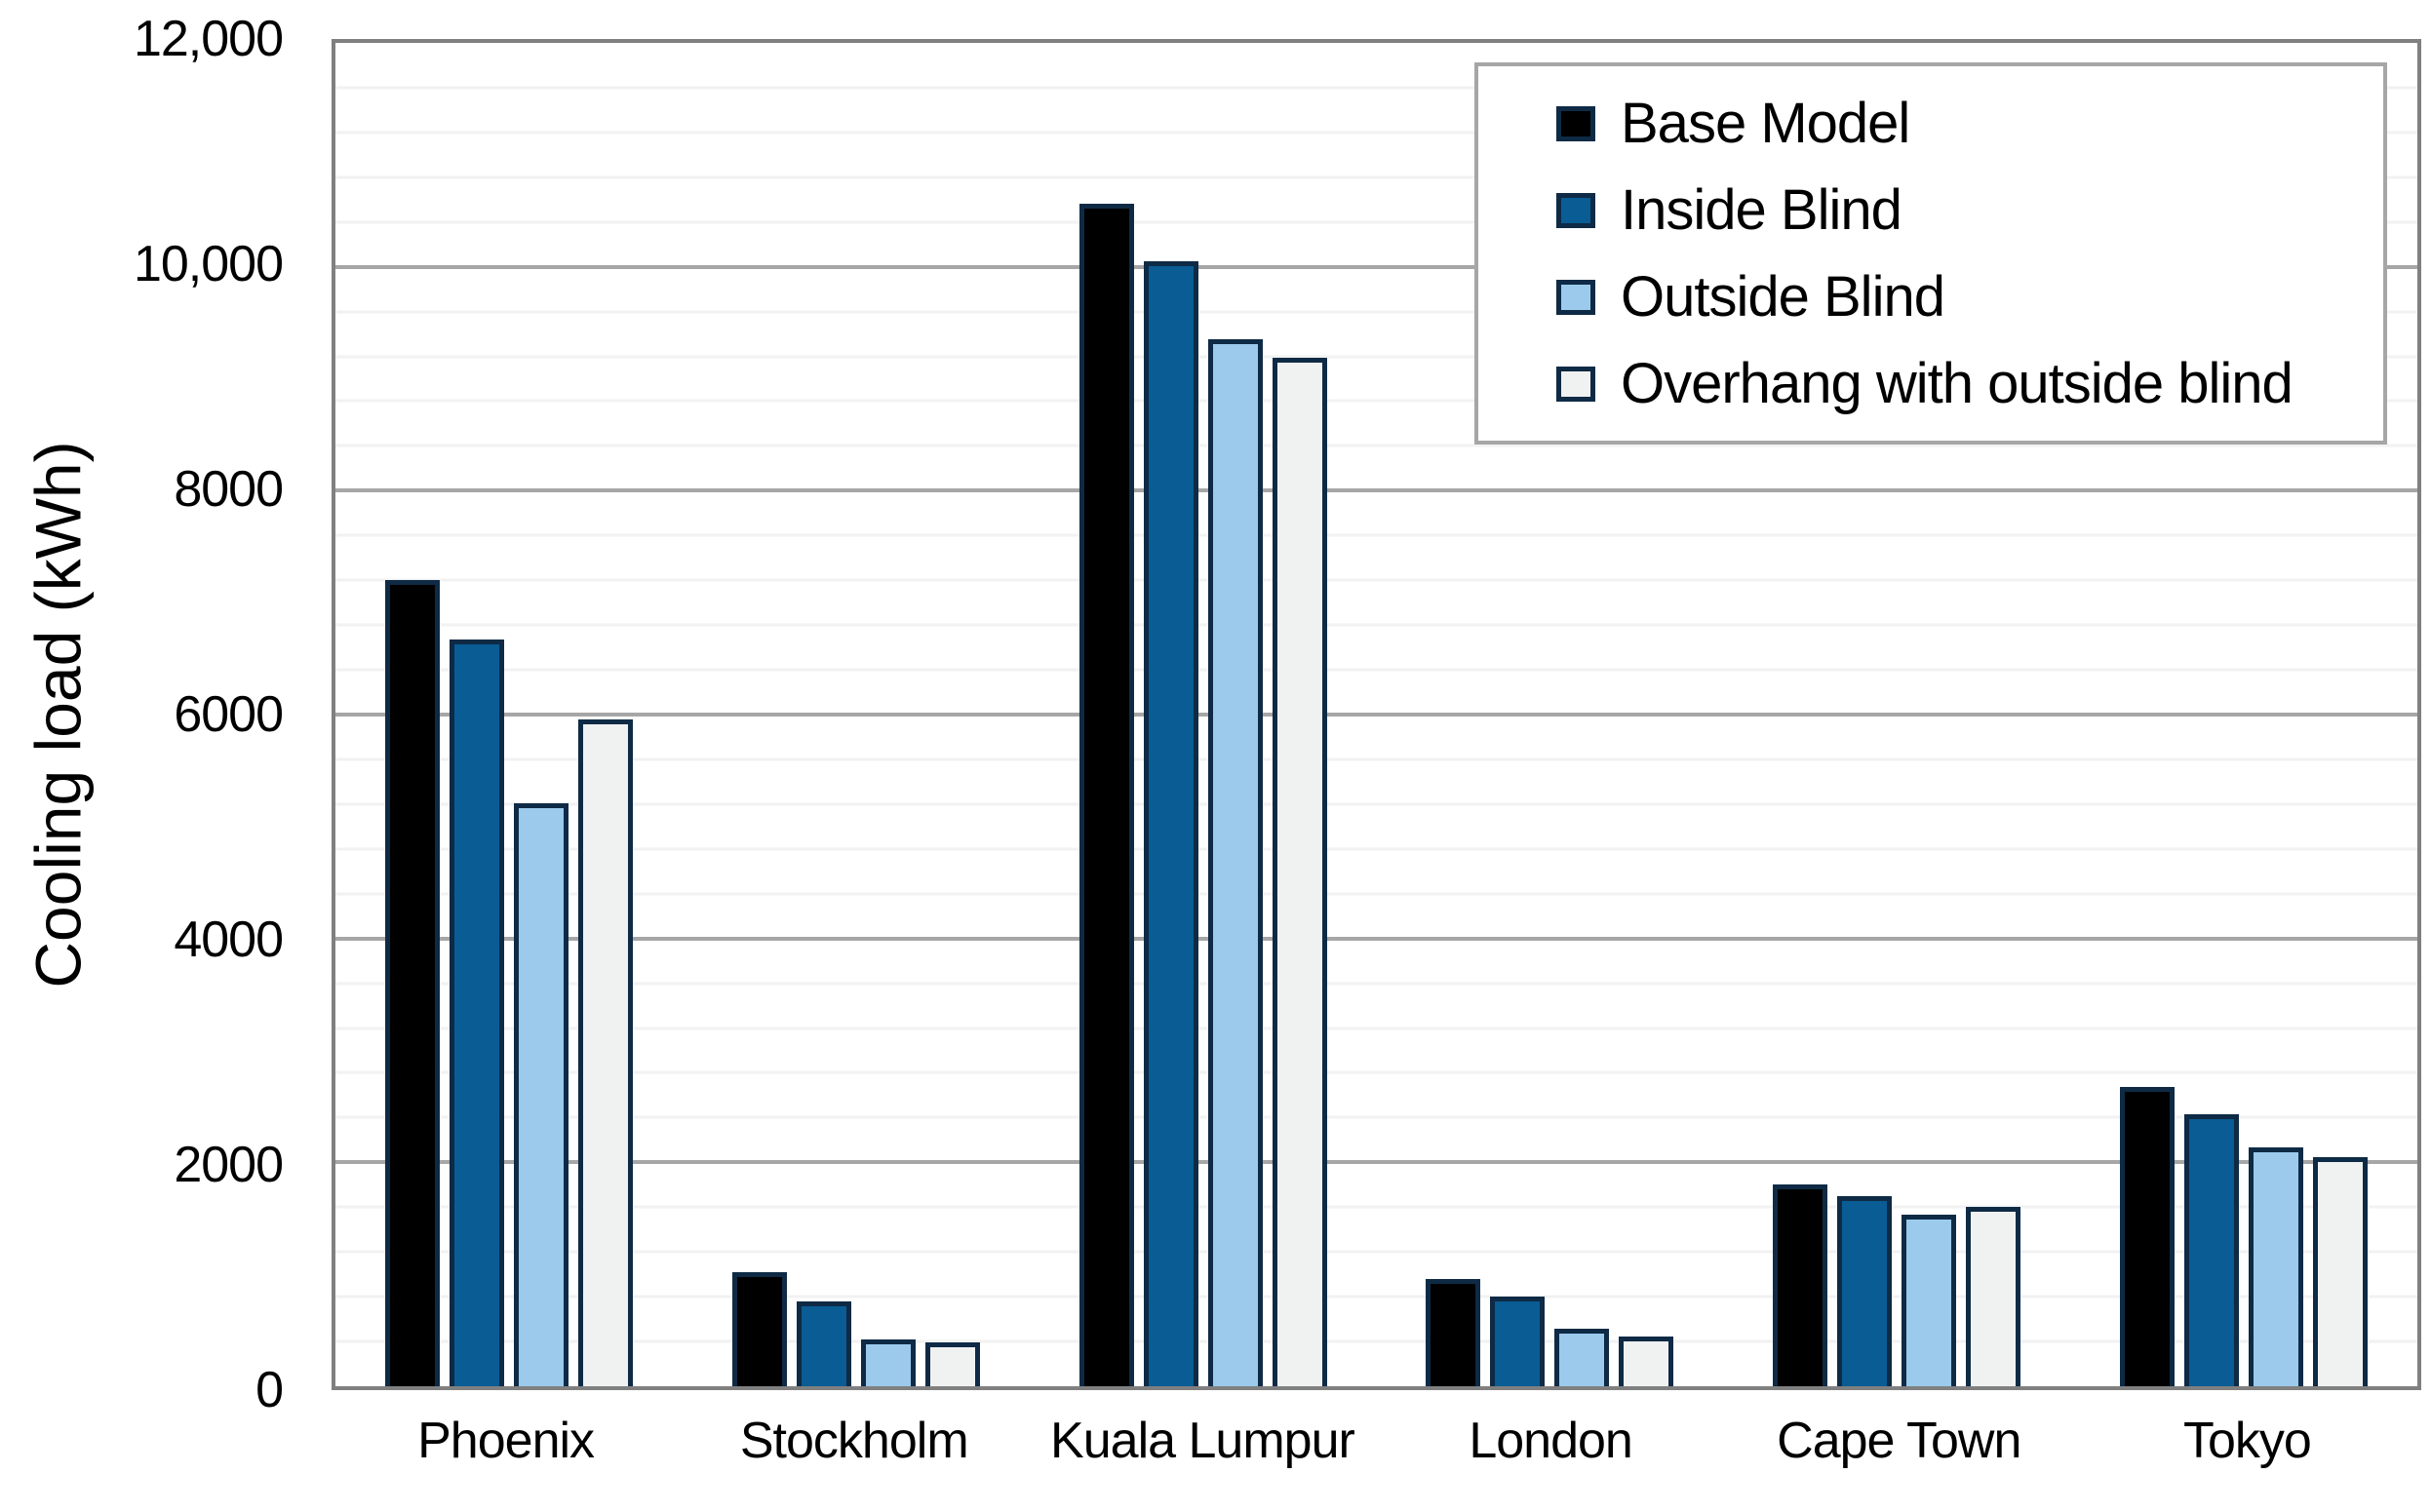  Describe the element at coordinates (208, 264) in the screenshot. I see `y-tick-label-10000: 10,000` at that location.